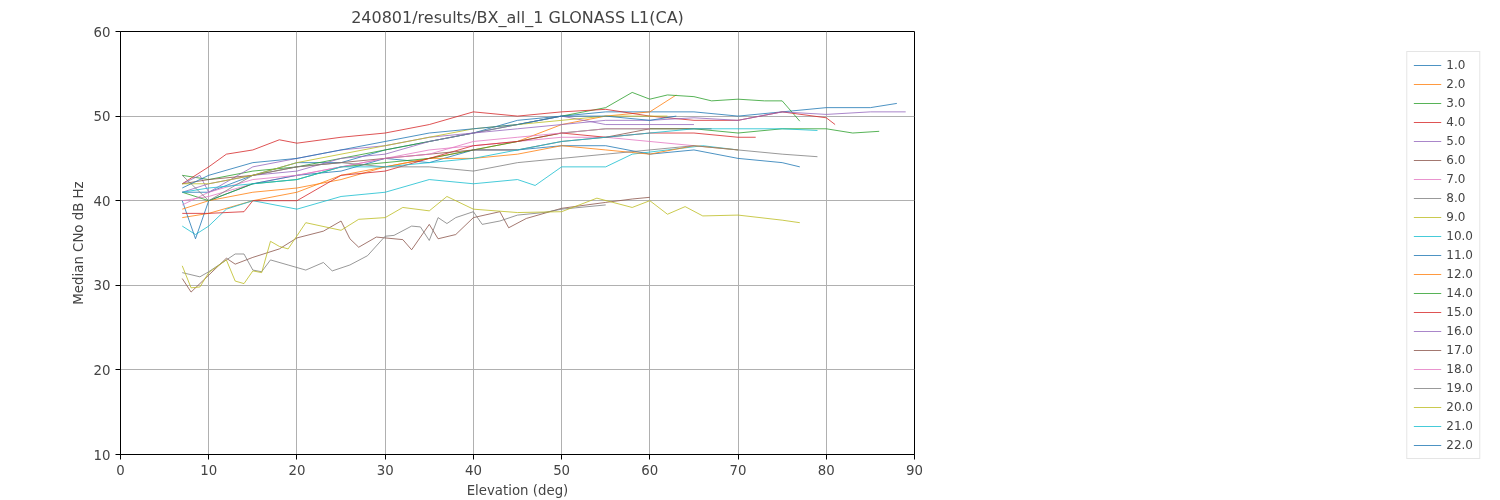 The height and width of the screenshot is (500, 1500). I want to click on legend-label: 9.0, so click(1456, 217).